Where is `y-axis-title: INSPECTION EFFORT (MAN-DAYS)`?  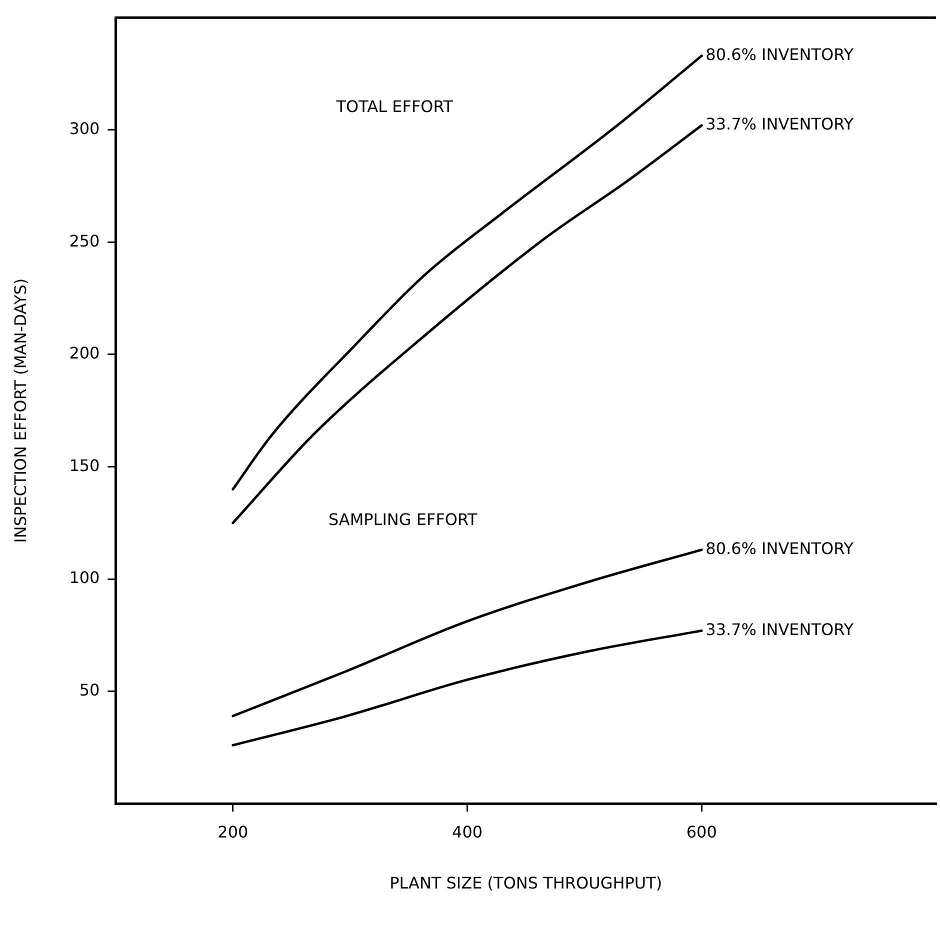
y-axis-title: INSPECTION EFFORT (MAN-DAYS) is located at coordinates (20, 410).